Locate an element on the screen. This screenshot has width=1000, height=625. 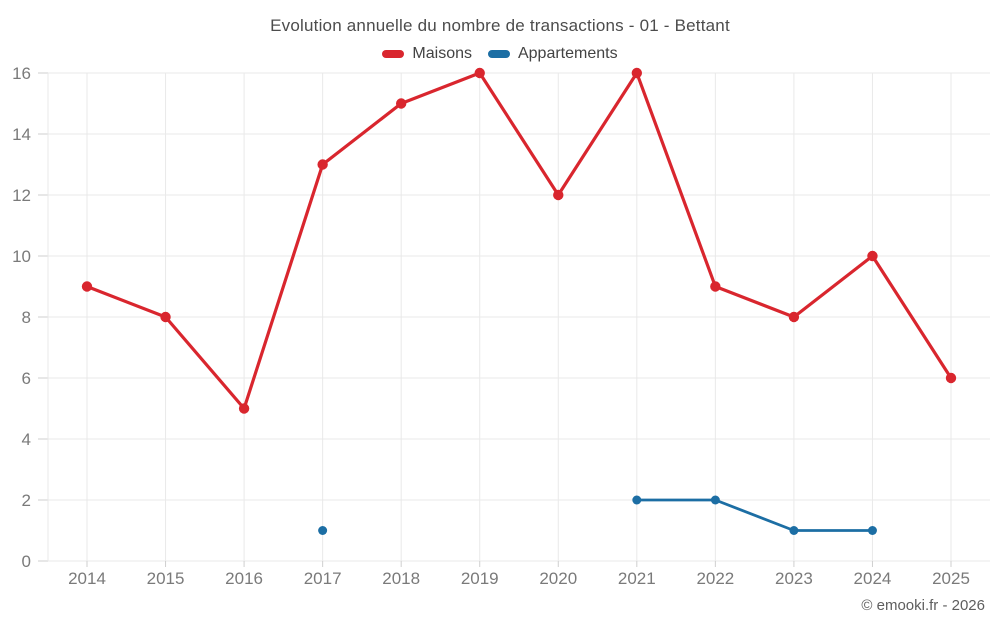
point-maisons-2020 is located at coordinates (558, 195).